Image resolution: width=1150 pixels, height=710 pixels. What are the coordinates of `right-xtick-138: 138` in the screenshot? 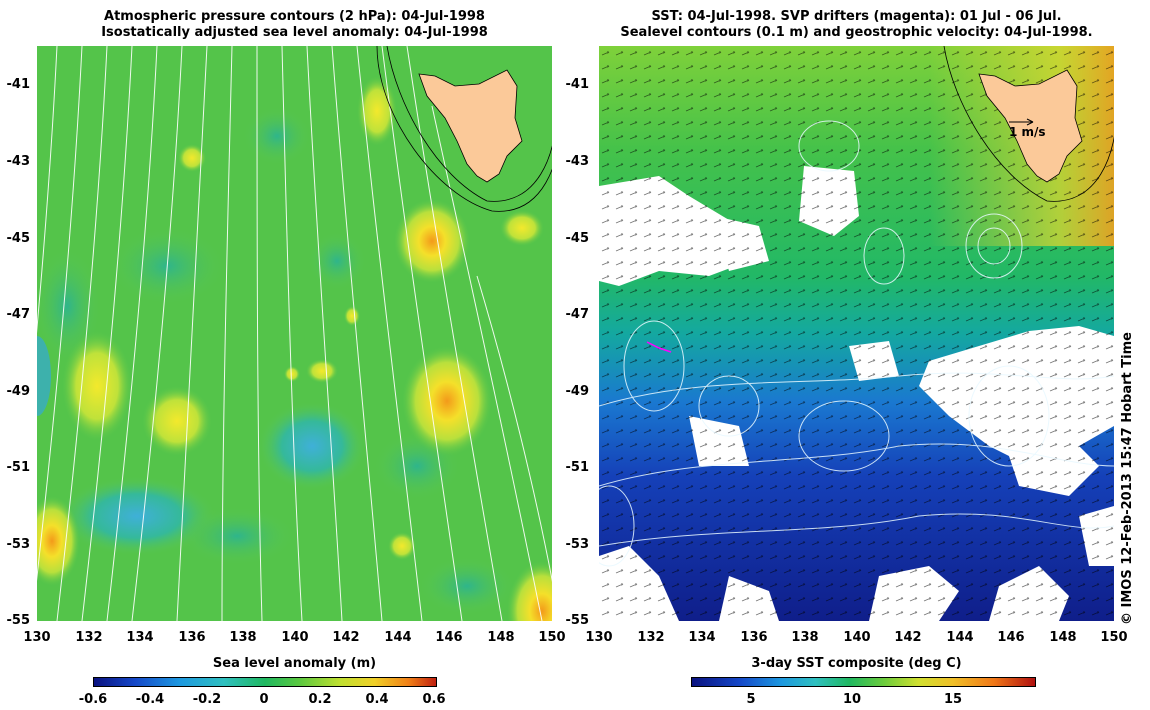 It's located at (805, 637).